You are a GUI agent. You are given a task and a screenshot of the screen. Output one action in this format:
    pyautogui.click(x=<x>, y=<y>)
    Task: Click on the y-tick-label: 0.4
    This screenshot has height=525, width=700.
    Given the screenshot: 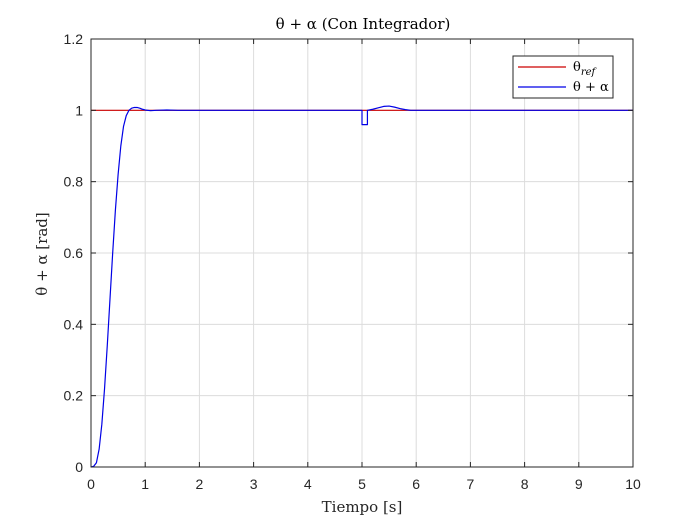 What is the action you would take?
    pyautogui.click(x=74, y=324)
    